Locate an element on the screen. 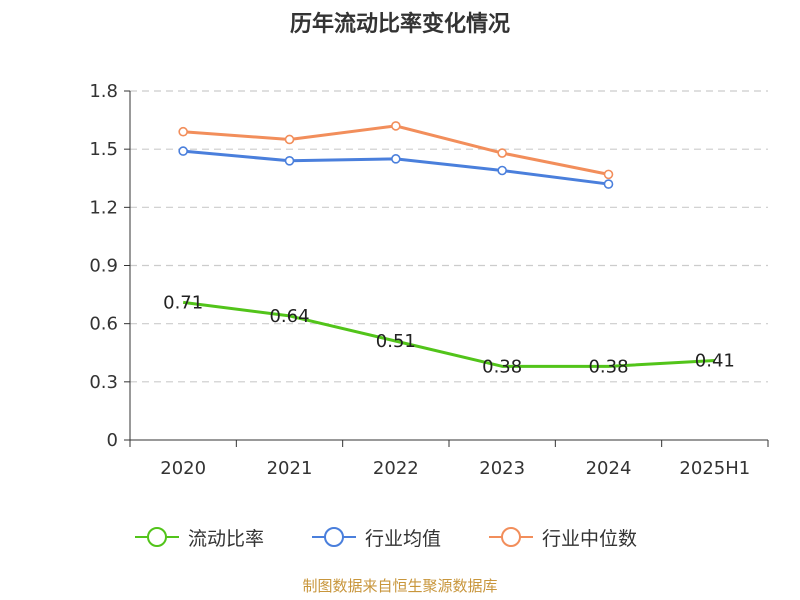 The height and width of the screenshot is (600, 800). legend-label: 行业中位数 is located at coordinates (590, 538).